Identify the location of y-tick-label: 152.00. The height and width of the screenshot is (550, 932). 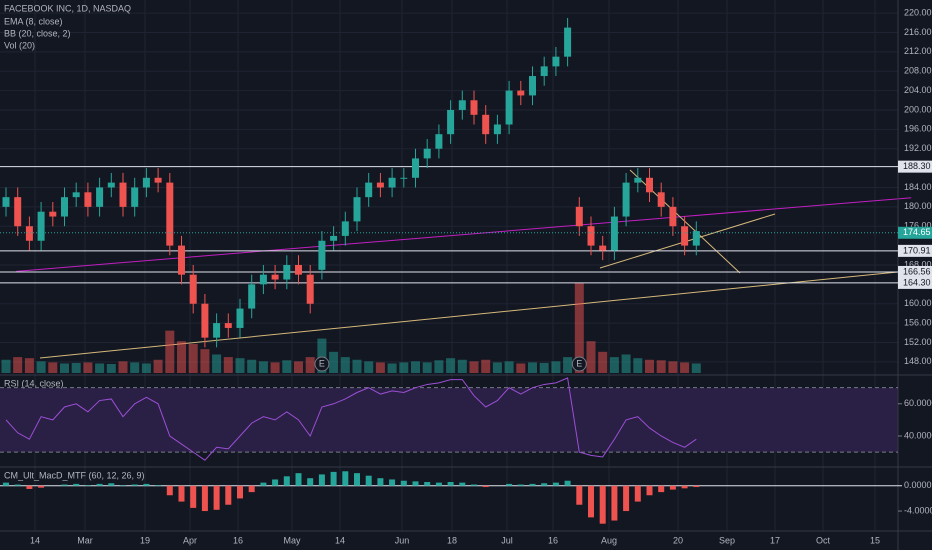
(918, 342).